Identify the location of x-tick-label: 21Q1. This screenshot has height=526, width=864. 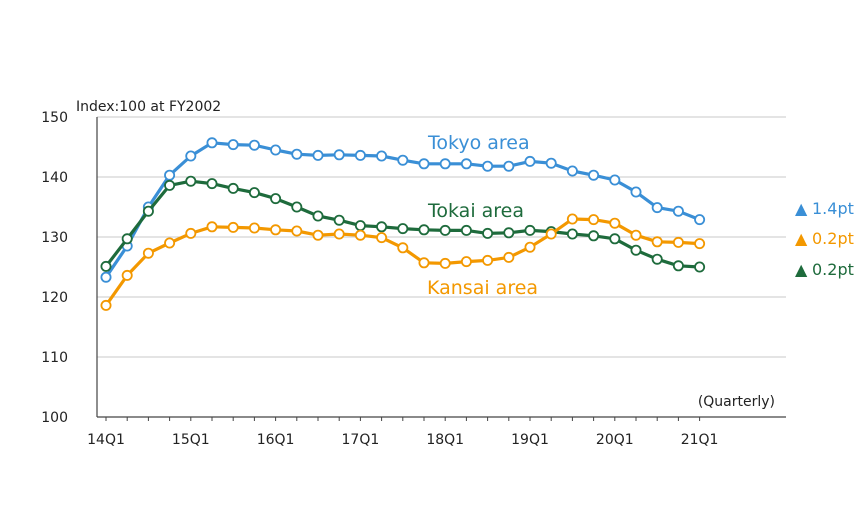
(700, 440).